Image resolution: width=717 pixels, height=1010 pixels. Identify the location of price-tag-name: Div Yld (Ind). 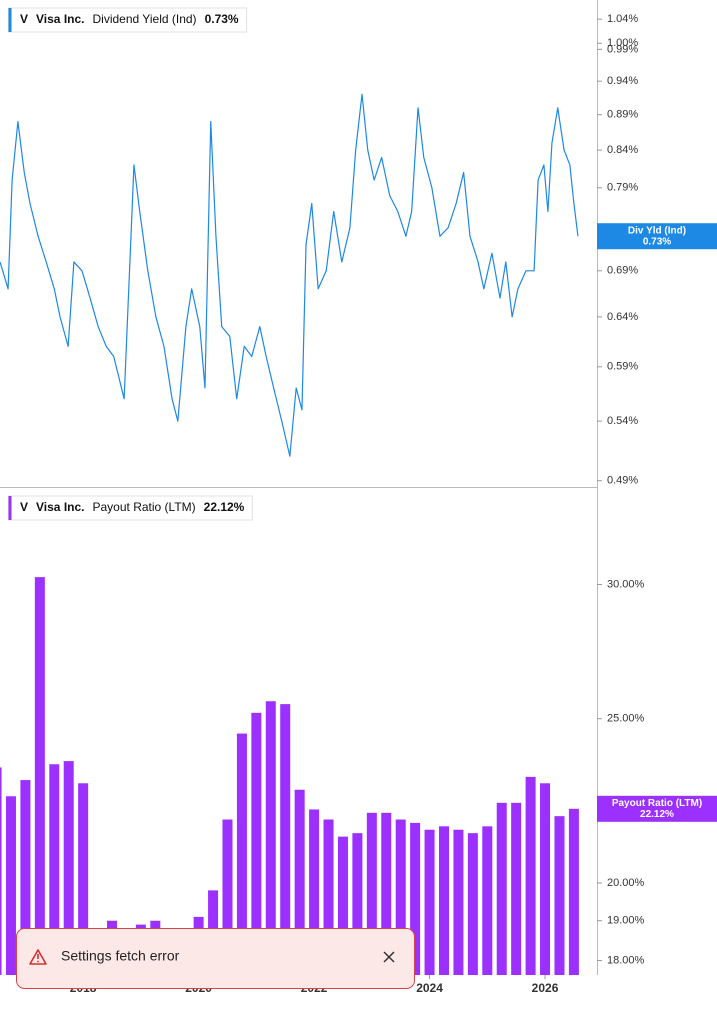
(657, 230).